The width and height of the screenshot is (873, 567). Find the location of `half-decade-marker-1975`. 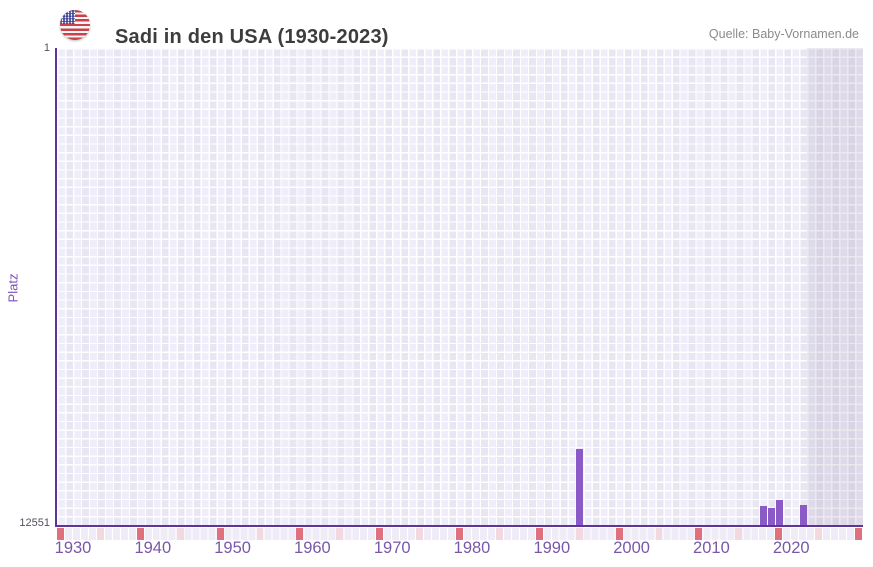

half-decade-marker-1975 is located at coordinates (420, 534).